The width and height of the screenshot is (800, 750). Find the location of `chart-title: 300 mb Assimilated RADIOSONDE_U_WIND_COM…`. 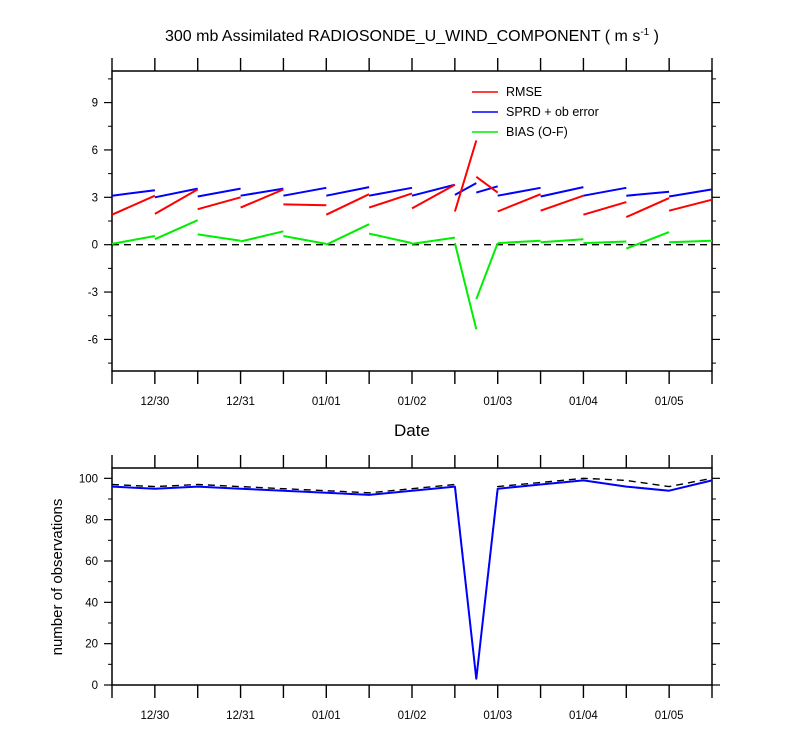

chart-title: 300 mb Assimilated RADIOSONDE_U_WIND_COM… is located at coordinates (412, 36).